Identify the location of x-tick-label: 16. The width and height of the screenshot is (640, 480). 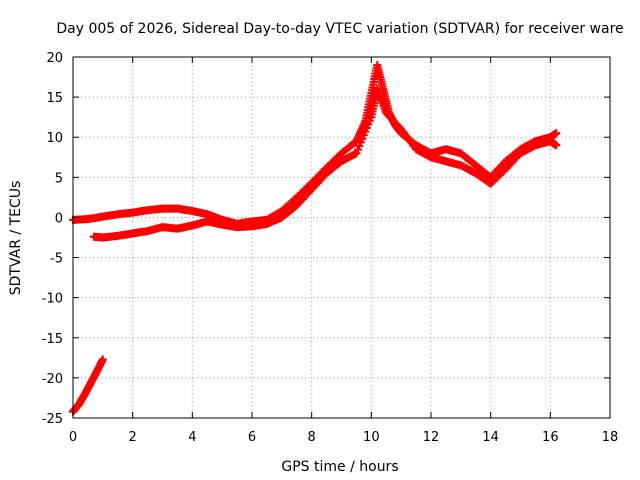
(550, 437).